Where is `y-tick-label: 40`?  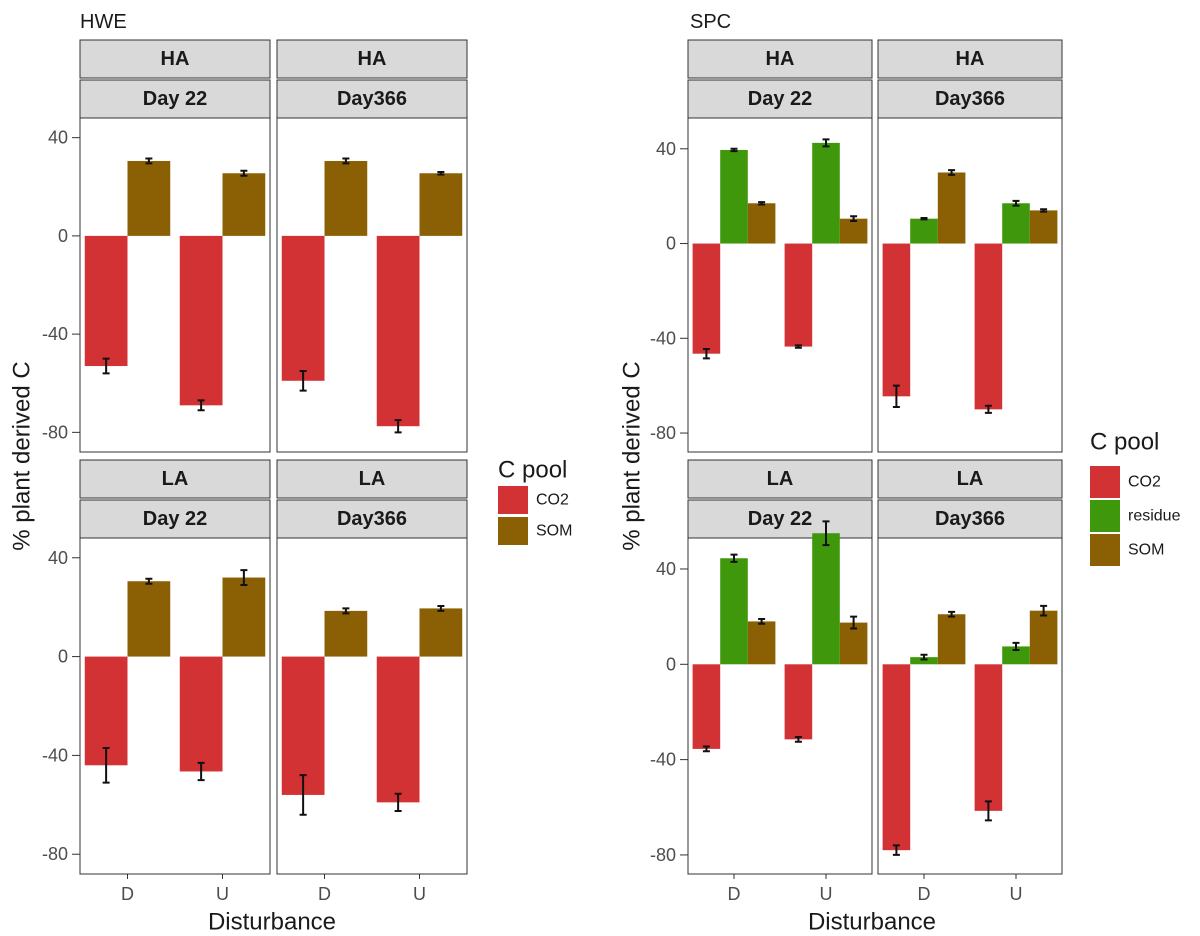 y-tick-label: 40 is located at coordinates (666, 149).